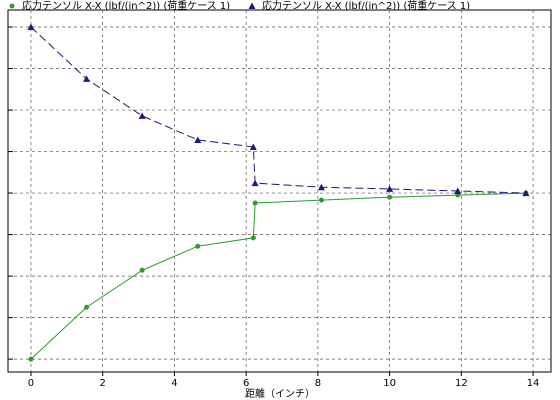 The height and width of the screenshot is (400, 560). Describe the element at coordinates (280, 393) in the screenshot. I see `x-axis-label: 距離（インチ）` at that location.